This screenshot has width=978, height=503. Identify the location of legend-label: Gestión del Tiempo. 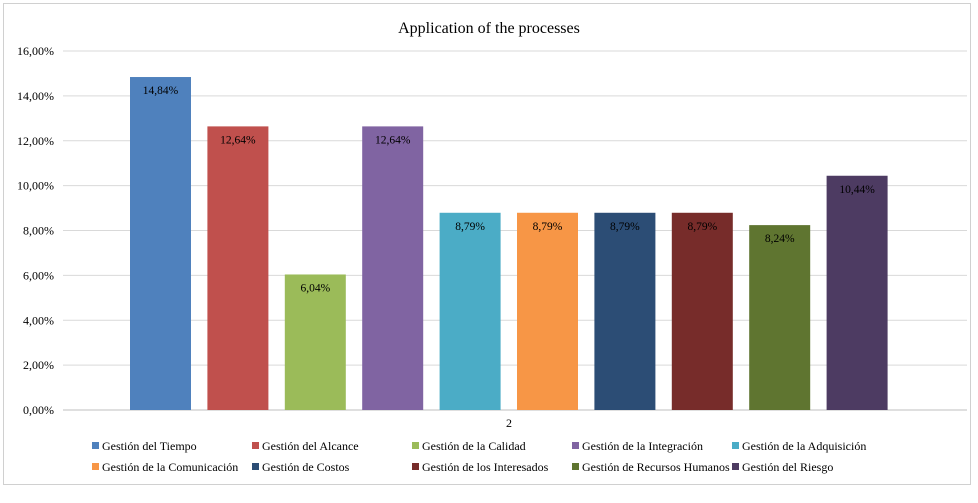
(149, 446).